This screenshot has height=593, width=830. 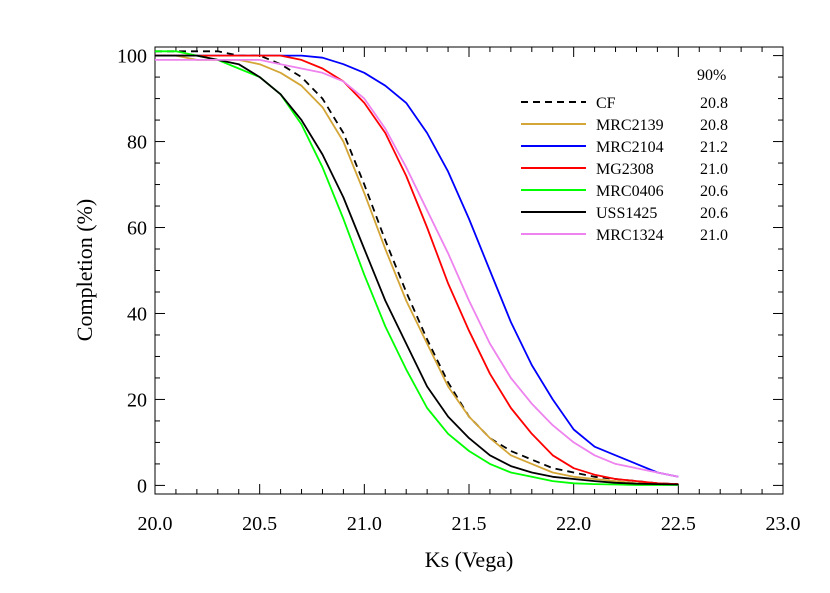 What do you see at coordinates (678, 524) in the screenshot?
I see `x-tick-label: 22.5` at bounding box center [678, 524].